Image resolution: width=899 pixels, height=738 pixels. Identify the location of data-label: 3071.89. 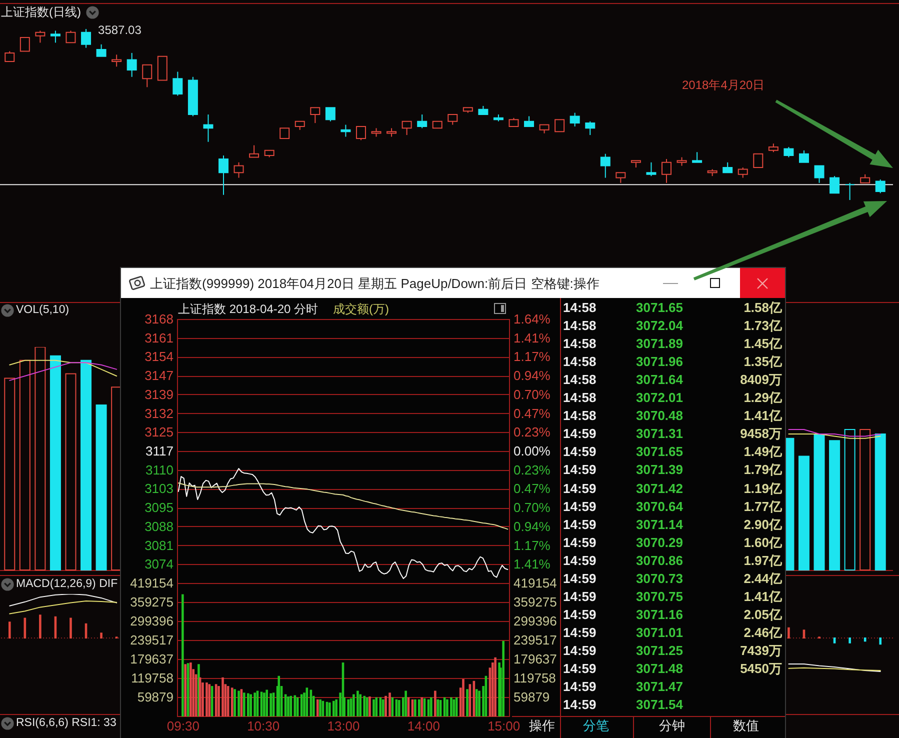
(659, 344).